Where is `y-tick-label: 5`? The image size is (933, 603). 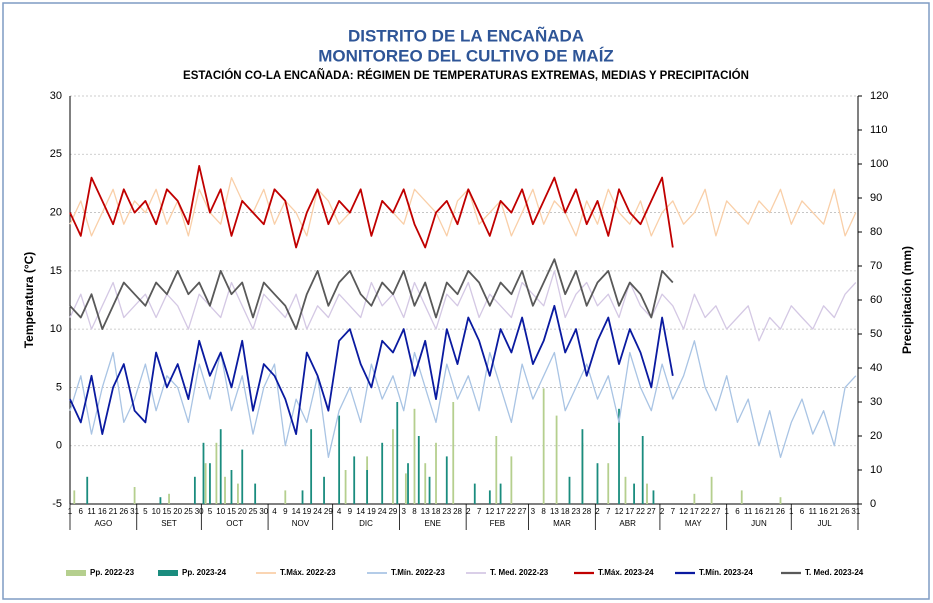 y-tick-label: 5 is located at coordinates (59, 387).